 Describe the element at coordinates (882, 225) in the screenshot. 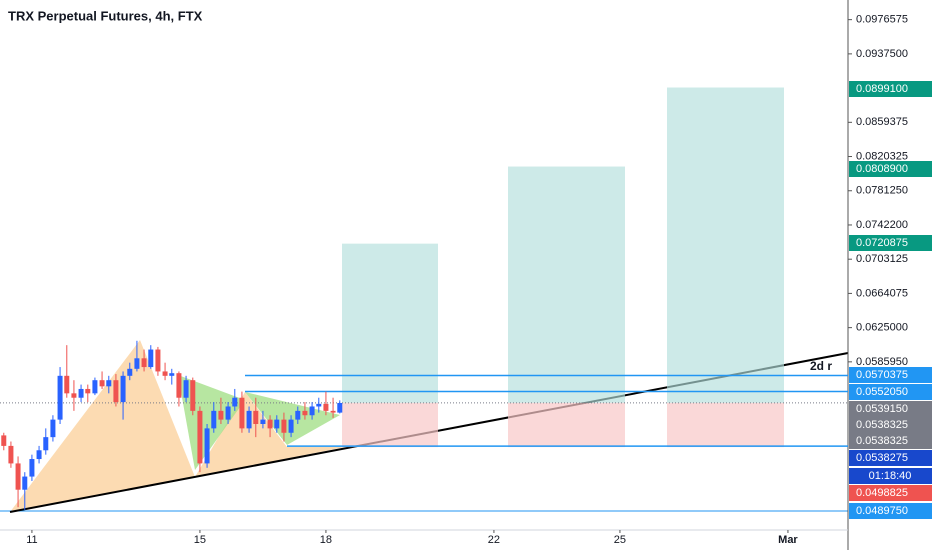

I see `y-tick-label: 0.0742200` at that location.